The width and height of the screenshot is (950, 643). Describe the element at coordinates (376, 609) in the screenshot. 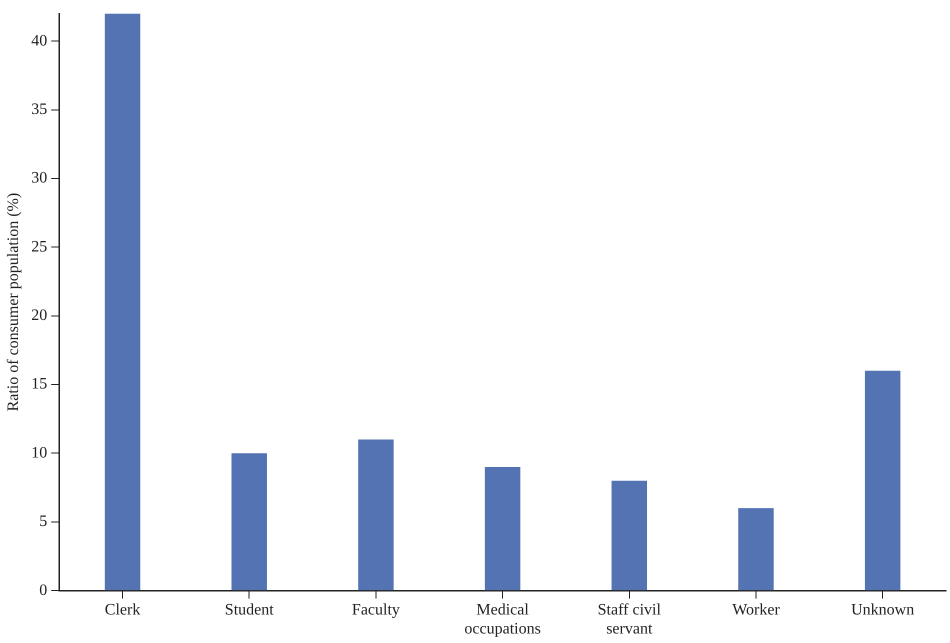

I see `x-tick-label: Faculty` at that location.